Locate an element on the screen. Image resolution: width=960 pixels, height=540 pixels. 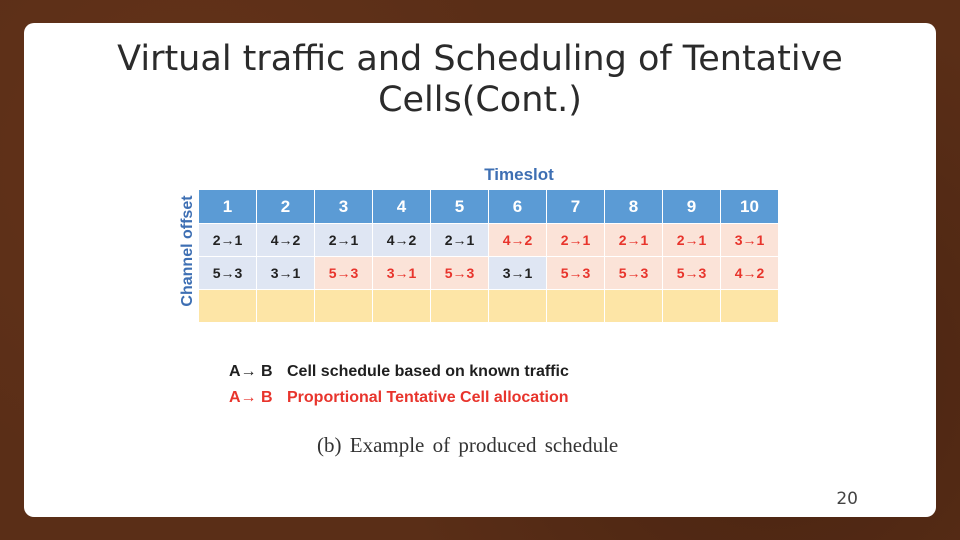
title-line-2: Cells(Cont.) is located at coordinates (480, 100).